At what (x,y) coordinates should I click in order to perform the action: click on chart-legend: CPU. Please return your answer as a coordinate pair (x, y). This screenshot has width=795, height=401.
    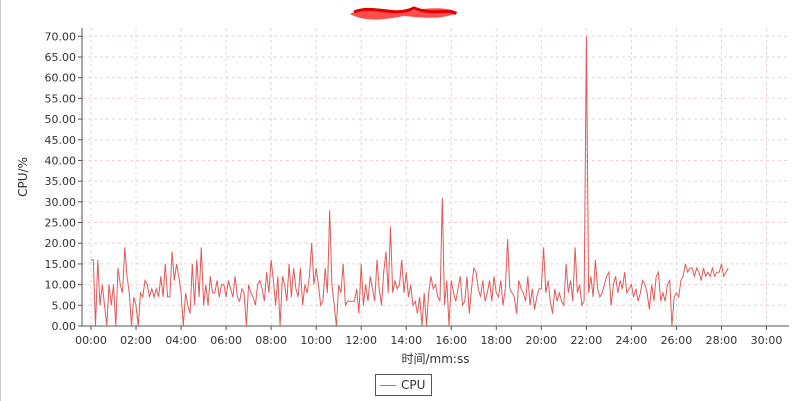
    Looking at the image, I should click on (404, 385).